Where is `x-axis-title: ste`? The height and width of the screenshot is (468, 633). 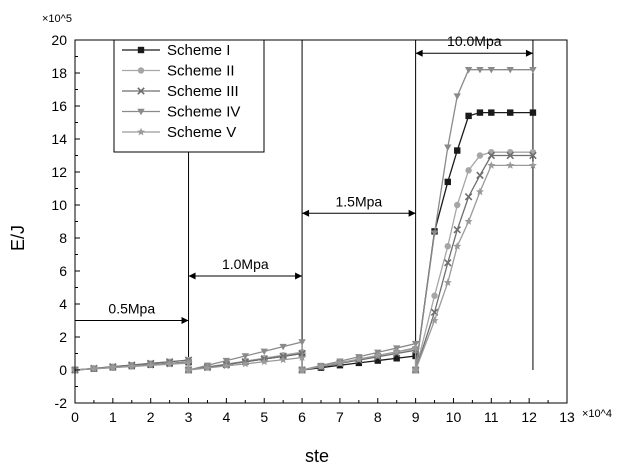
x-axis-title: ste is located at coordinates (317, 456).